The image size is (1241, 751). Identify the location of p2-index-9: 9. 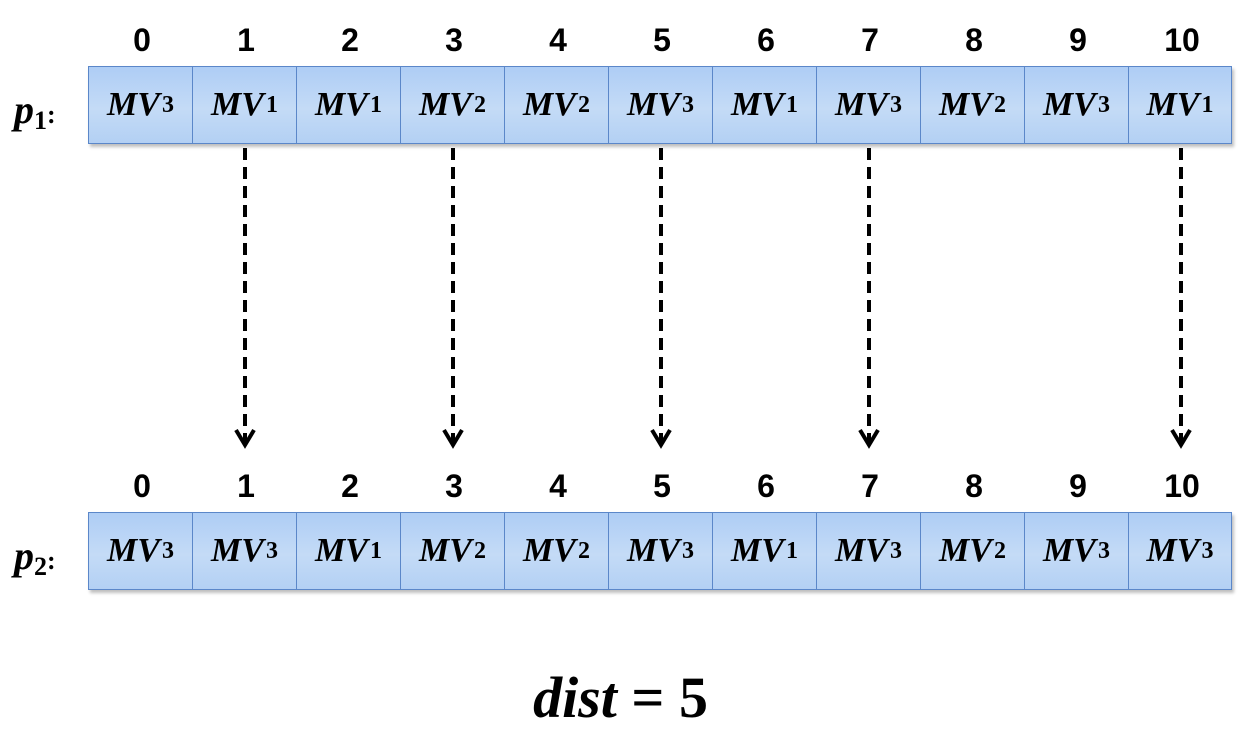
(1078, 486).